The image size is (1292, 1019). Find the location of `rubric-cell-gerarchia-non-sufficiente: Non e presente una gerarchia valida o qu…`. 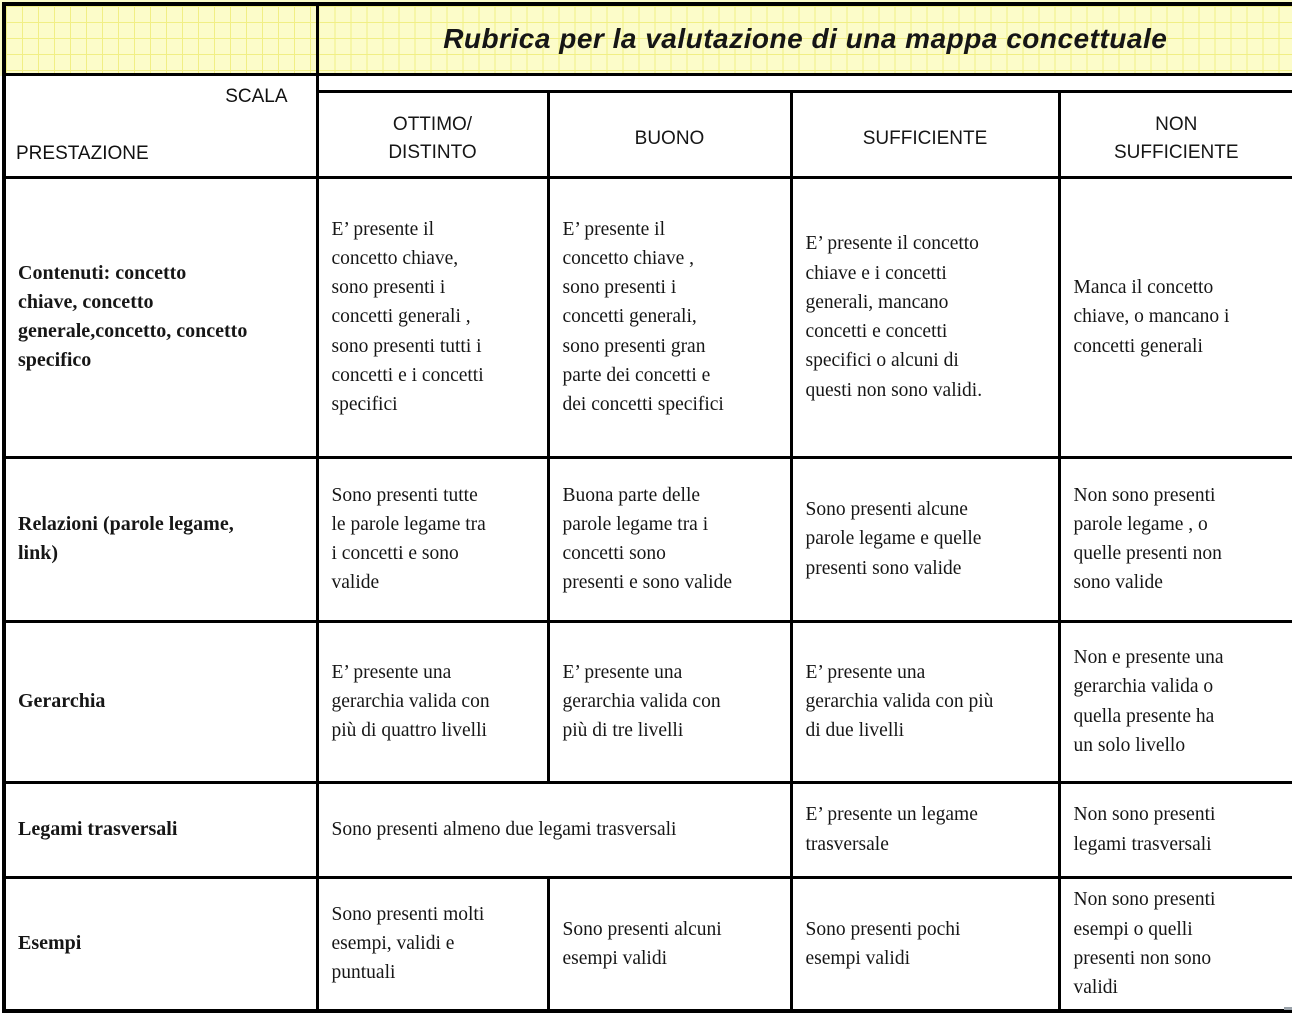

rubric-cell-gerarchia-non-sufficiente: Non e presente una gerarchia valida o qu… is located at coordinates (1174, 701).